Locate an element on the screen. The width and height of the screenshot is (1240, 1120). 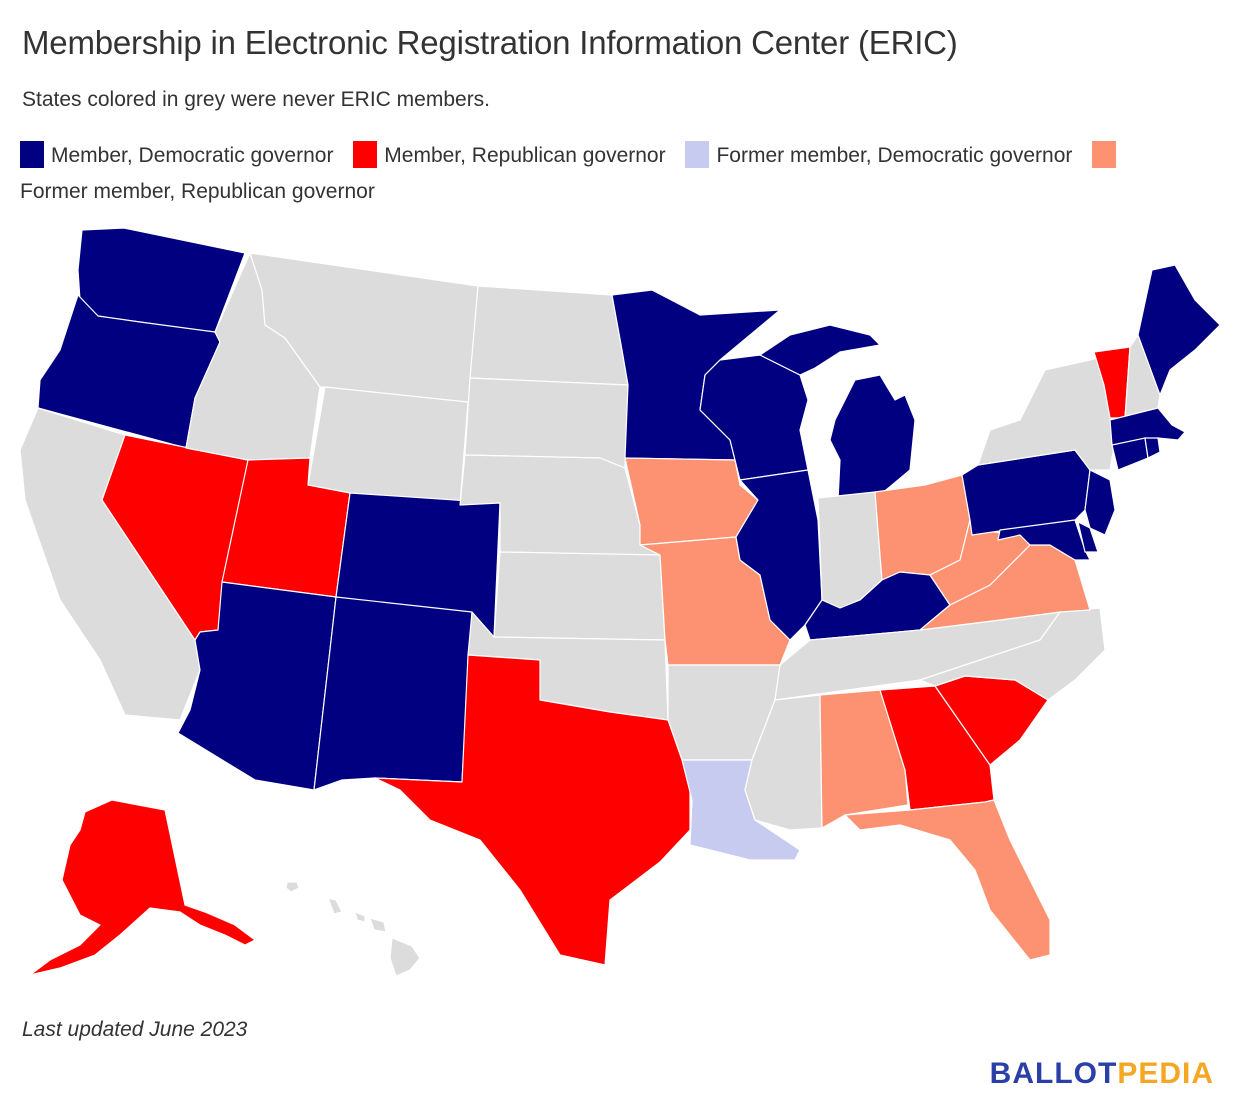
state-MI-upper is located at coordinates (820, 350).